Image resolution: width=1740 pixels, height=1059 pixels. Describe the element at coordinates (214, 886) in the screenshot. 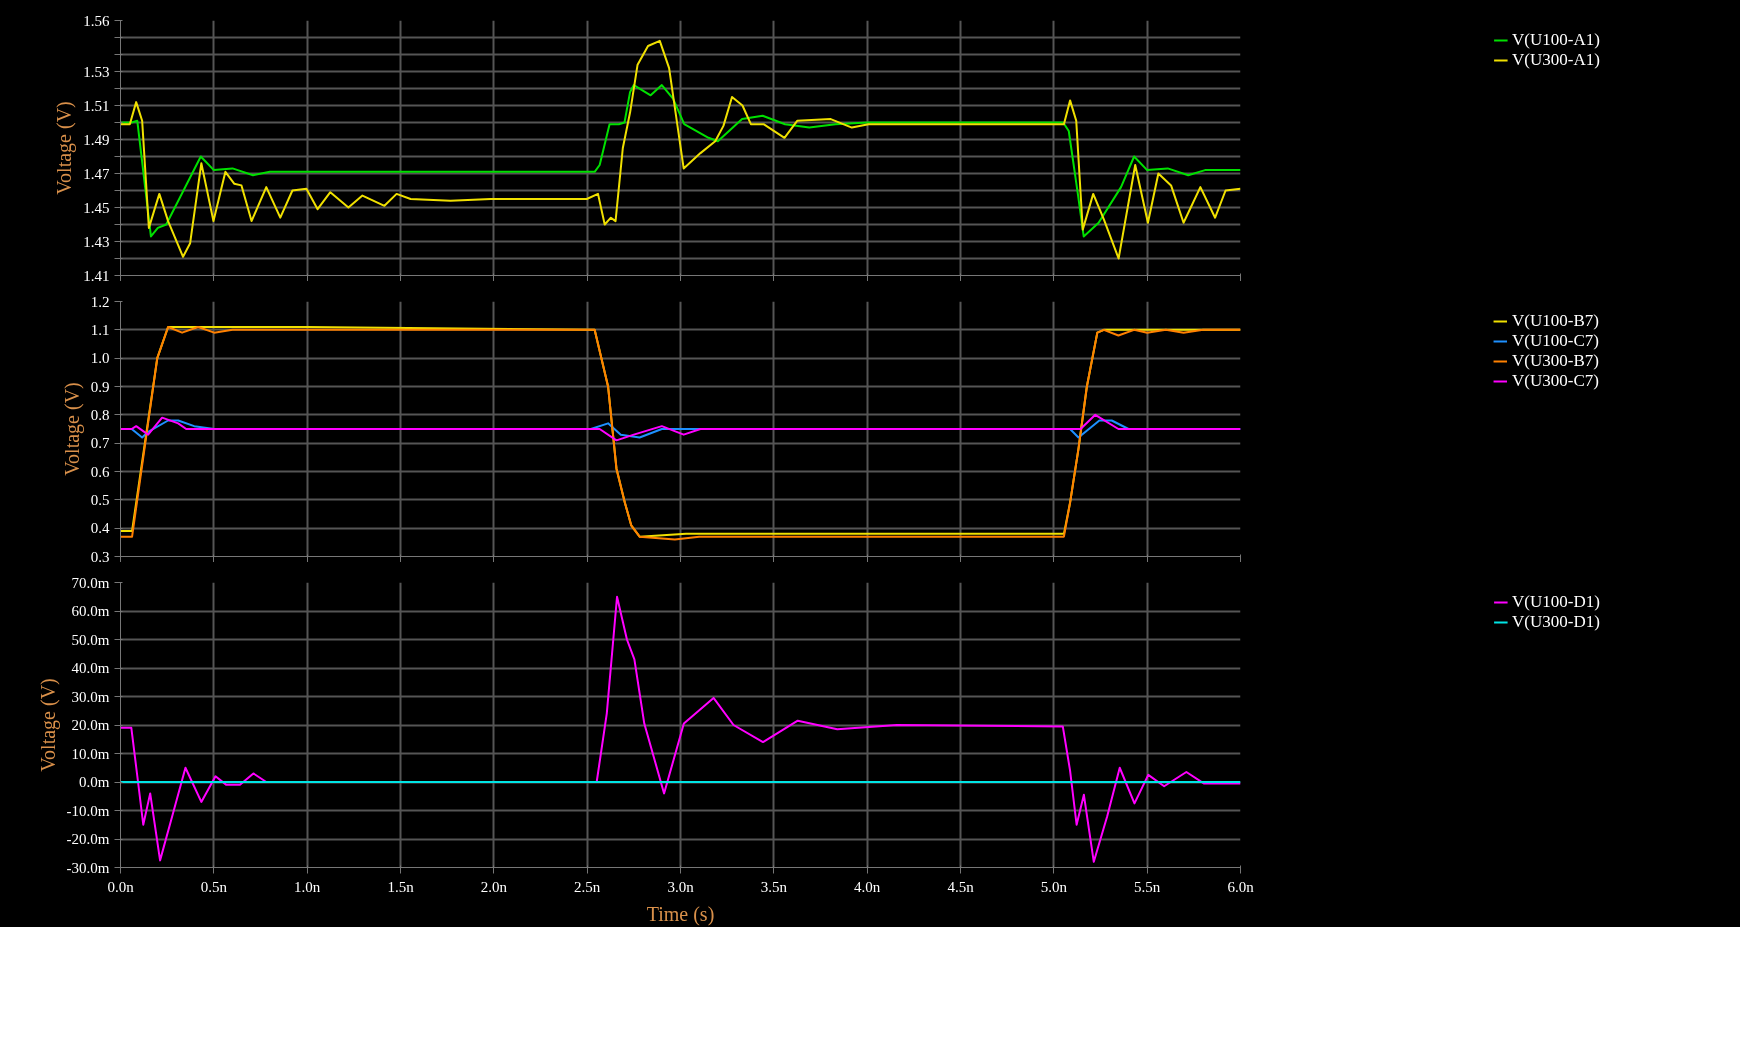

I see `x-tick-label: 0.5n` at that location.